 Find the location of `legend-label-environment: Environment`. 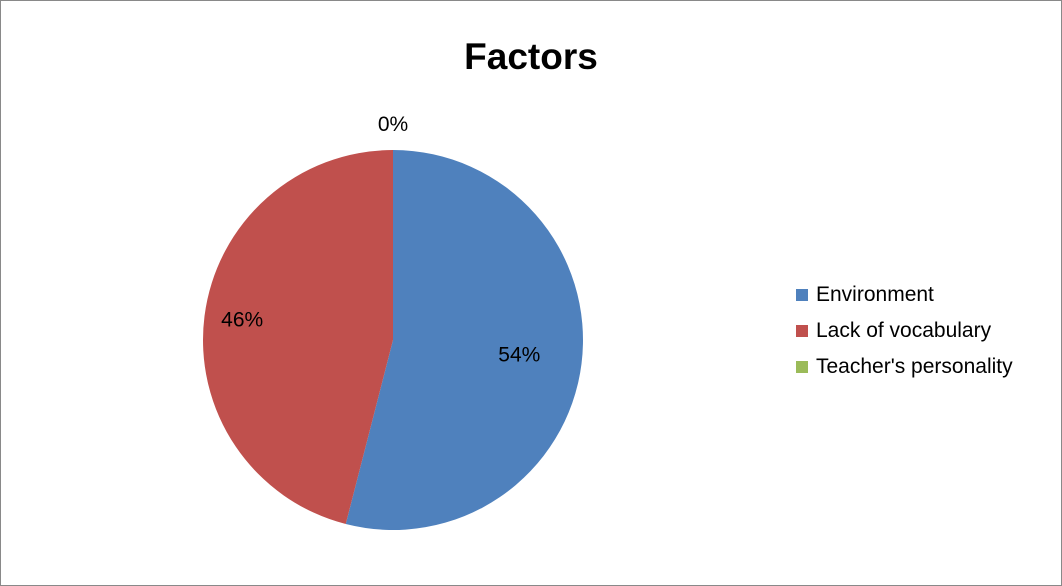

legend-label-environment: Environment is located at coordinates (875, 294).